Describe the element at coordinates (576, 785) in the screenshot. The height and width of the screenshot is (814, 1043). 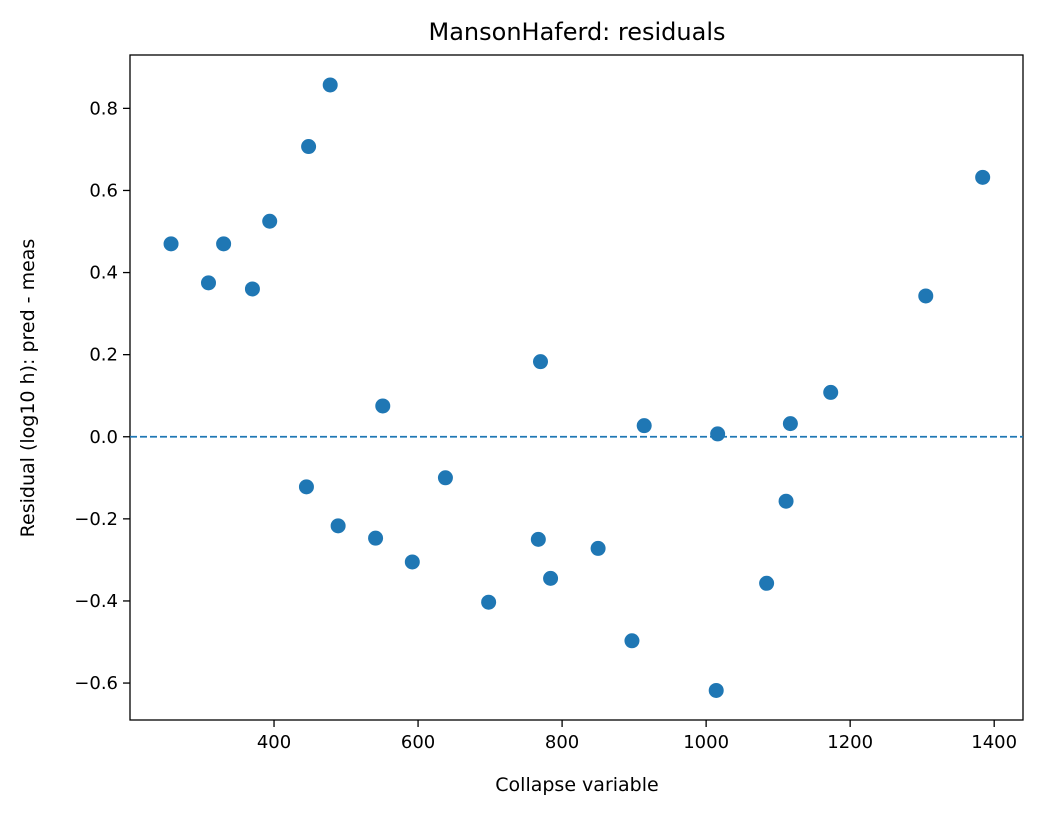
I see `x-axis-label: Collapse variable` at that location.